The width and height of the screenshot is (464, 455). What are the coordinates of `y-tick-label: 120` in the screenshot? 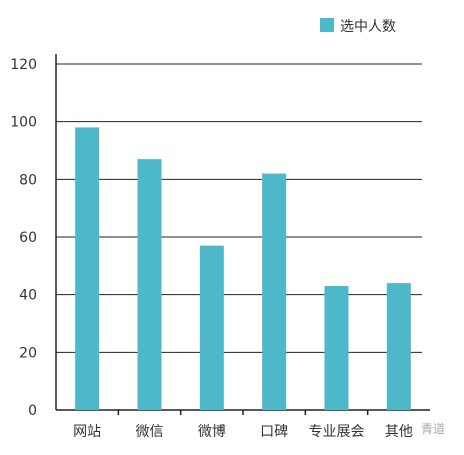 It's located at (23, 65).